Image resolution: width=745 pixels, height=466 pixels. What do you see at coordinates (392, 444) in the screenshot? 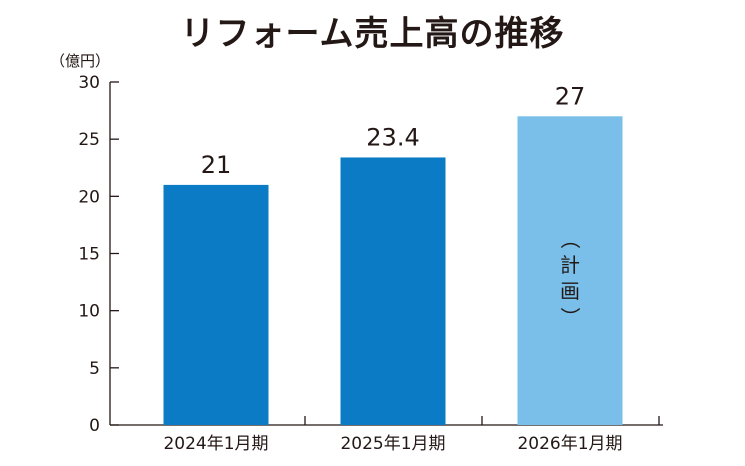
I see `x-tick-label: 2025年1月期` at bounding box center [392, 444].